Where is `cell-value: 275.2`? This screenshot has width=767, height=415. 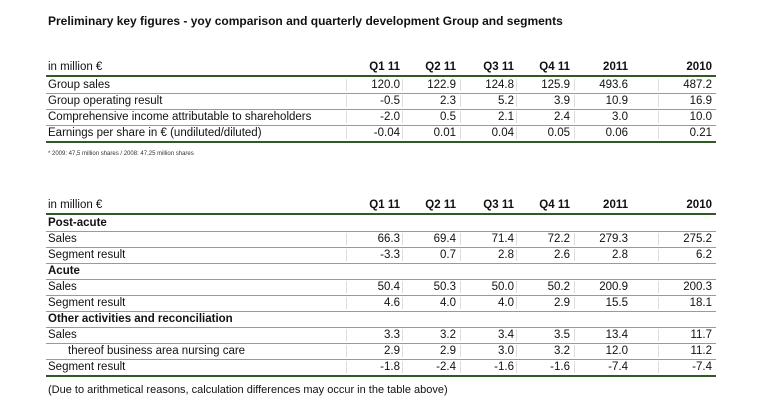 cell-value: 275.2 is located at coordinates (686, 239).